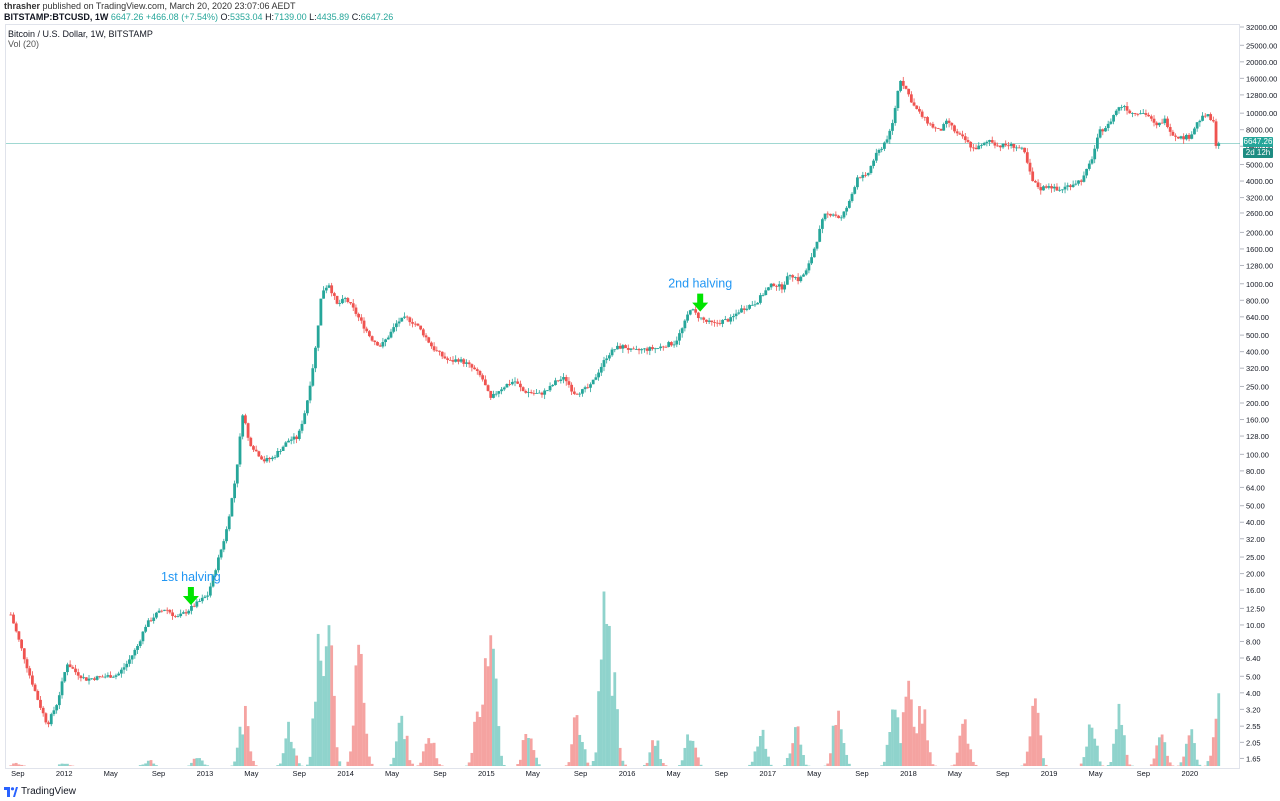 The width and height of the screenshot is (1280, 801). What do you see at coordinates (580, 773) in the screenshot?
I see `x-tick-label: Sep` at bounding box center [580, 773].